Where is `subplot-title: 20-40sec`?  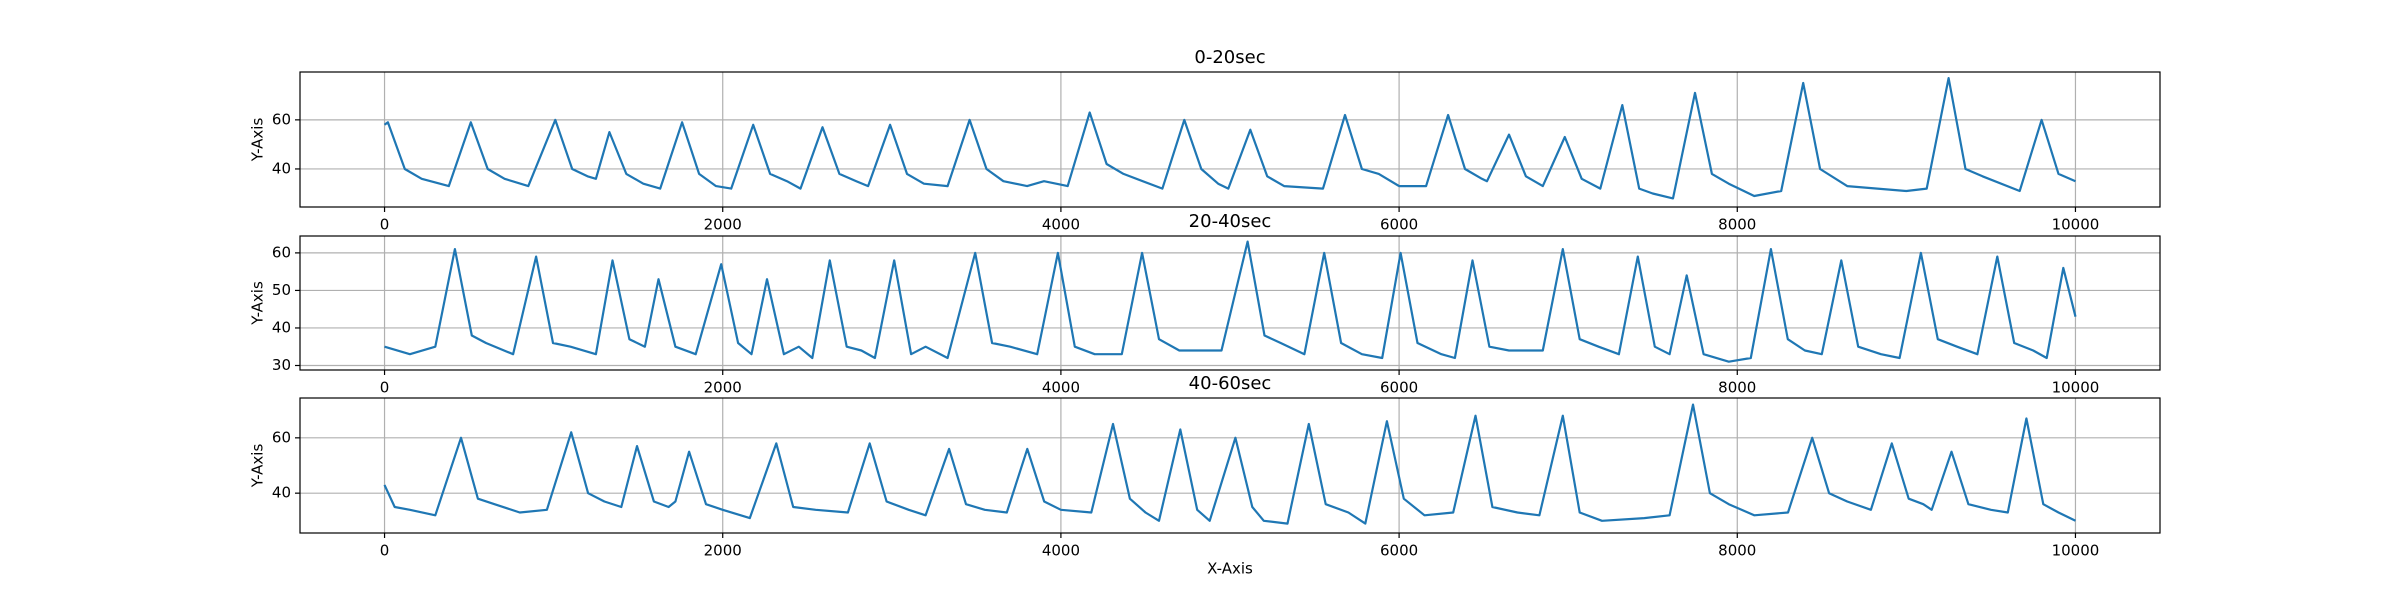
subplot-title: 20-40sec is located at coordinates (1230, 221).